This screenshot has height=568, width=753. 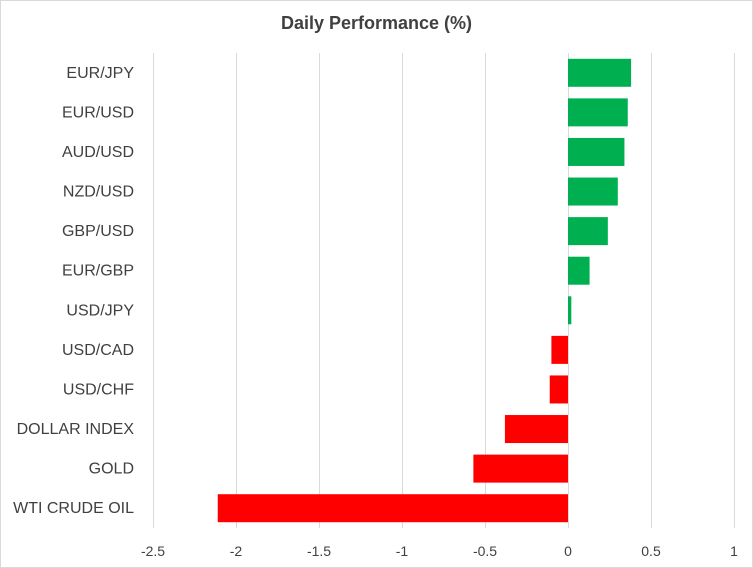 I want to click on x-tick-label: -2.5, so click(x=153, y=551).